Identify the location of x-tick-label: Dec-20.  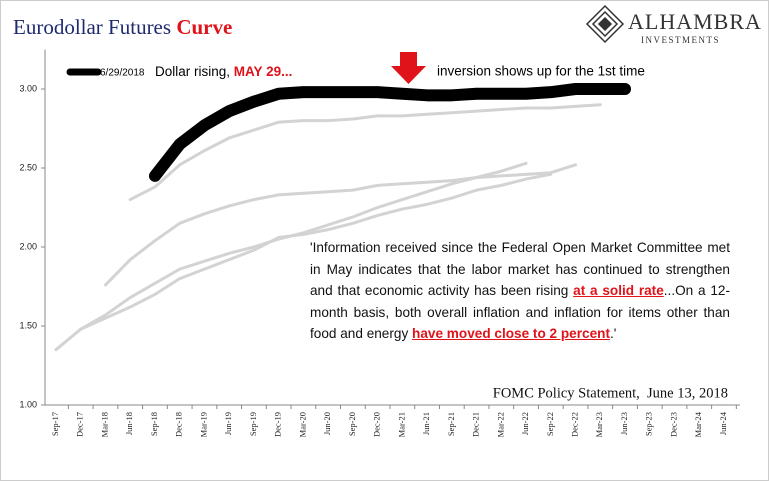
(377, 424).